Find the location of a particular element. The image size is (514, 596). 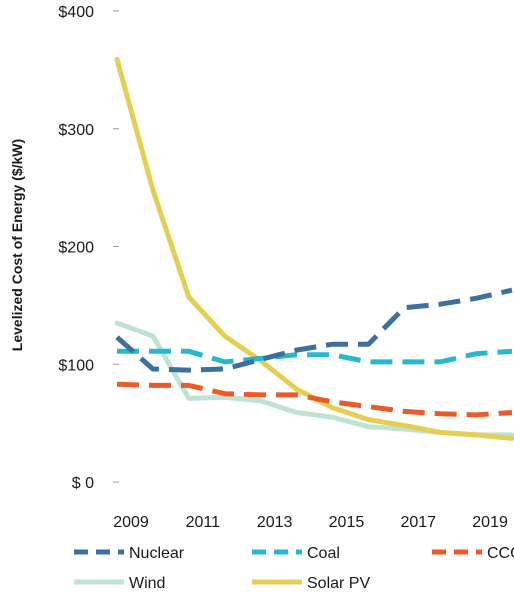

legend-label-solar-pv: Solar PV is located at coordinates (338, 583).